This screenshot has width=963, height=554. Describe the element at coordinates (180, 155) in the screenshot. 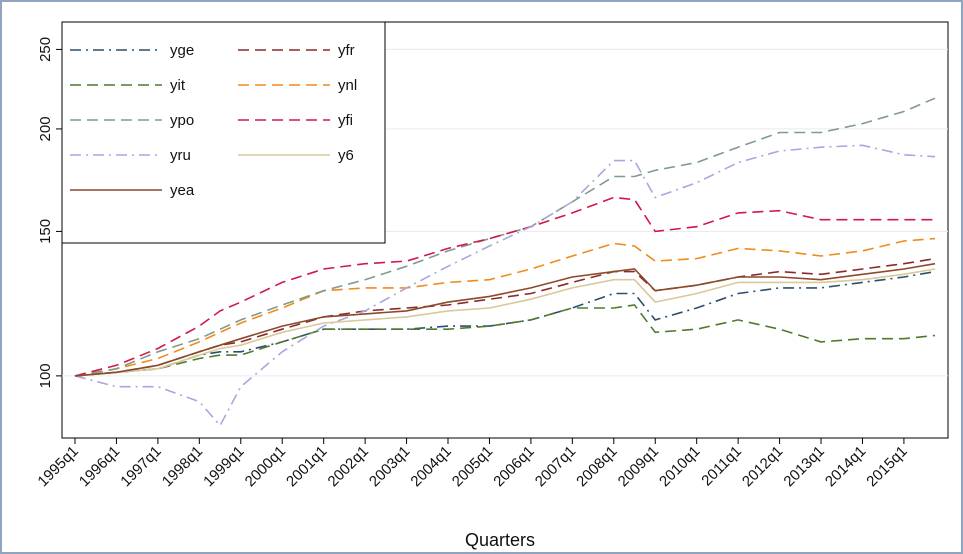

I see `legend-label: yru` at that location.